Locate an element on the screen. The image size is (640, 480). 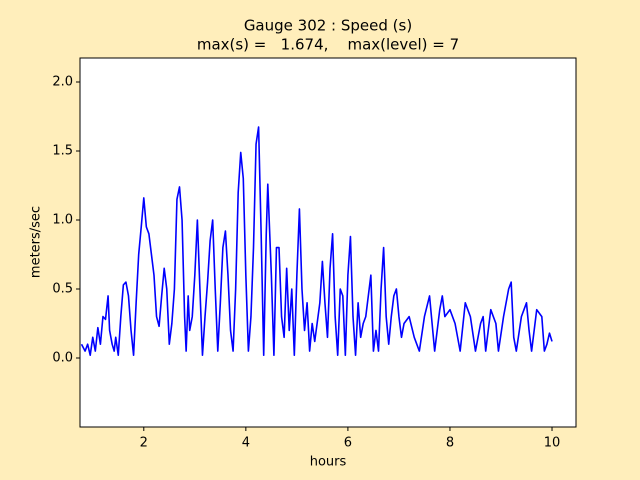
y-tick-label: 0.5 is located at coordinates (62, 289).